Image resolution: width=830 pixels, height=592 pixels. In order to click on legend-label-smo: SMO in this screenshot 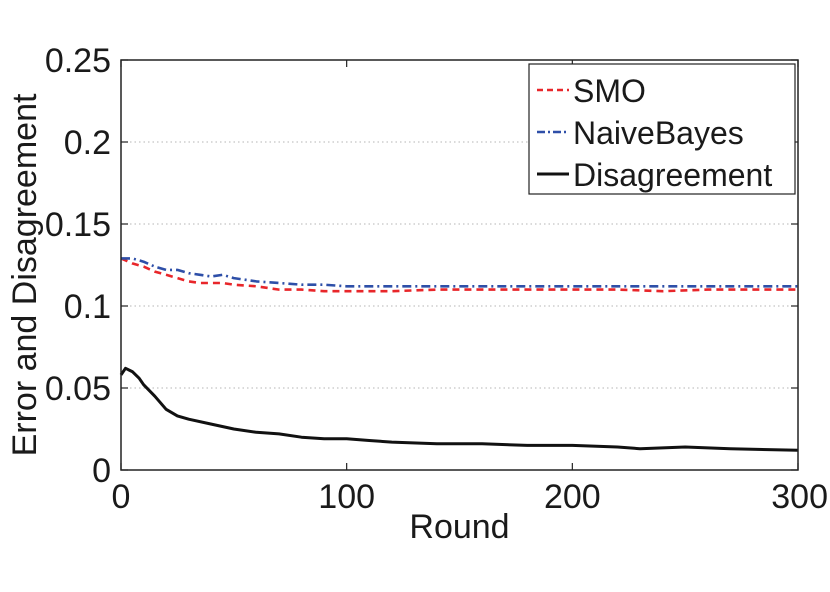, I will do `click(609, 91)`.